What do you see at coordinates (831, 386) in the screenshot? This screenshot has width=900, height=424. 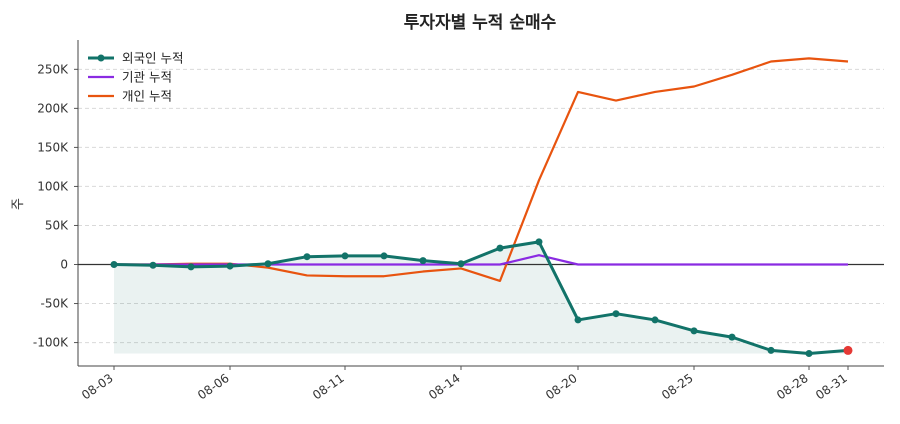 I see `x-tick-label: 08-31` at bounding box center [831, 386].